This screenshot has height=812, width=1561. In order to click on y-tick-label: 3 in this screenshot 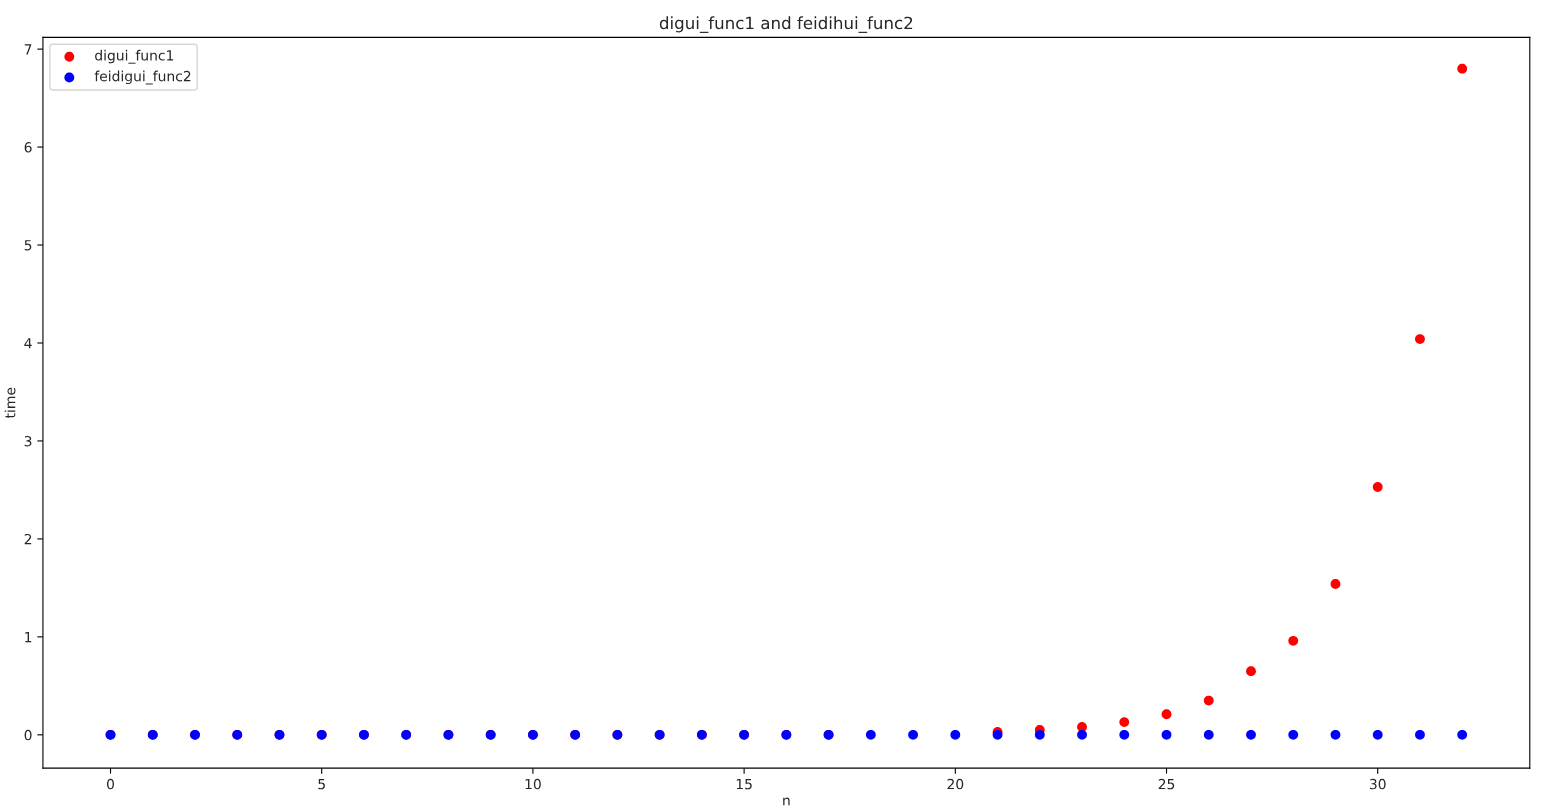, I will do `click(28, 441)`.